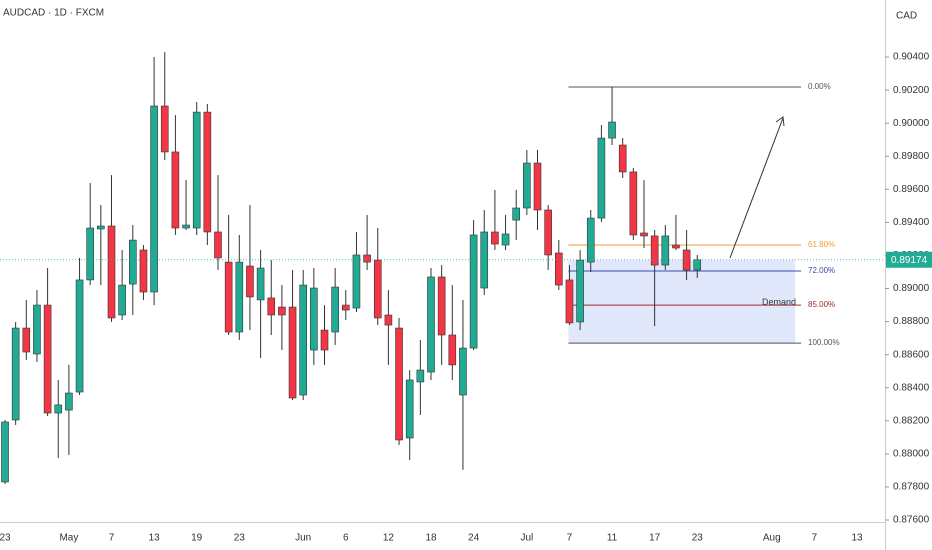  I want to click on fib-label: 0.00%, so click(819, 86).